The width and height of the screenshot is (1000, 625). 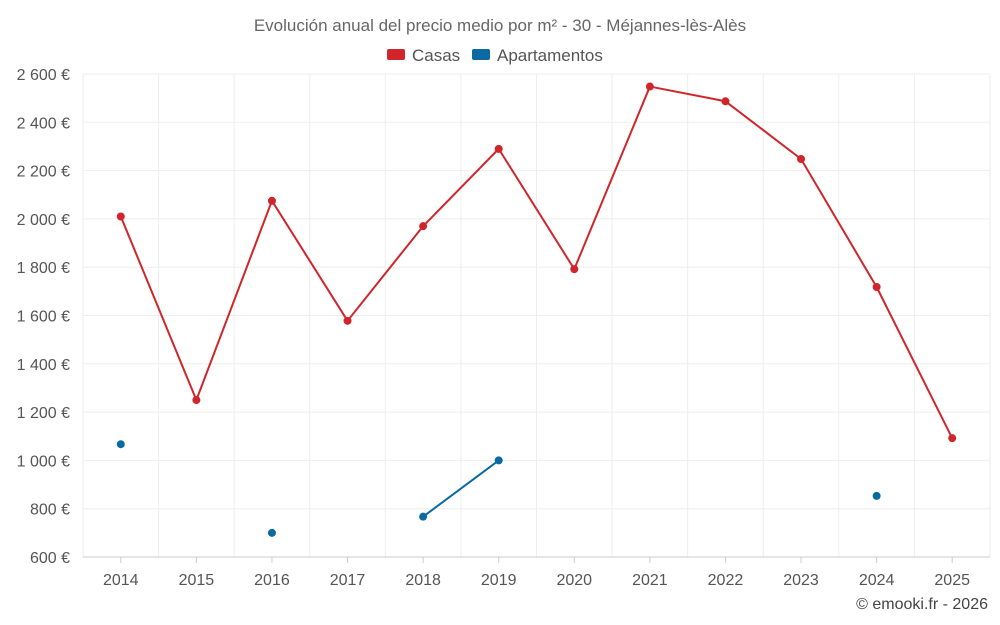 What do you see at coordinates (50, 510) in the screenshot?
I see `y-tick-label: 800 €` at bounding box center [50, 510].